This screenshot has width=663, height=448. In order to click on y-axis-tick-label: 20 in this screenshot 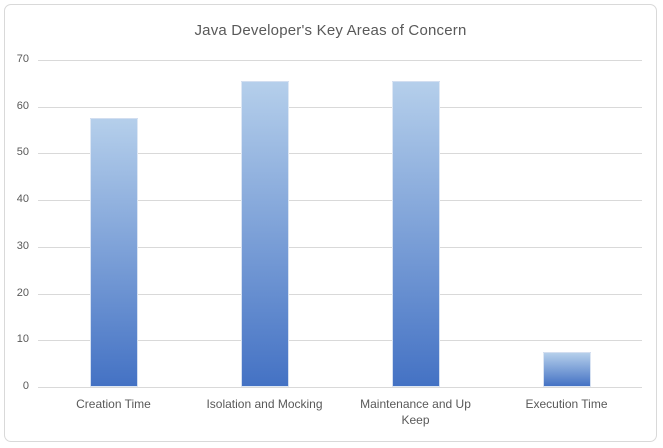, I will do `click(22, 292)`.